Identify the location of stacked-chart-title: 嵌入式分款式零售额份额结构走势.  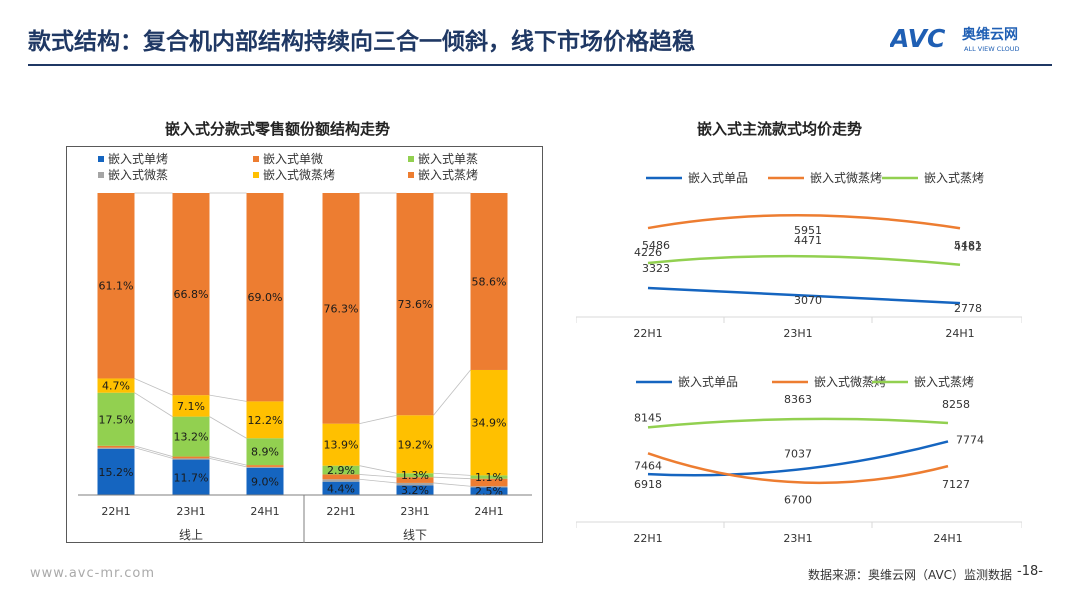
(278, 129).